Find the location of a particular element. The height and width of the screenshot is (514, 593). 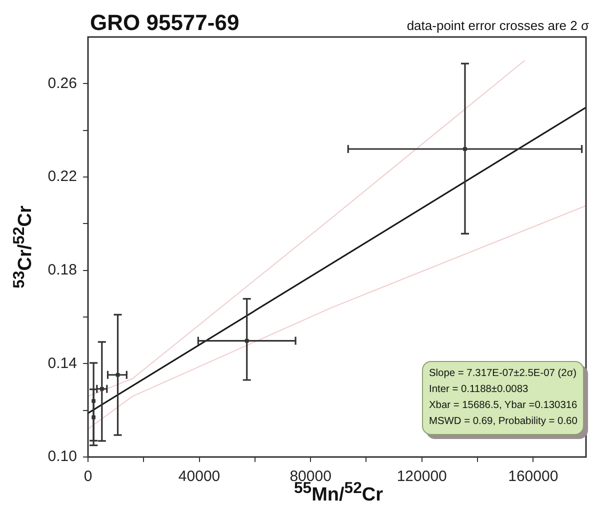

x-tick-label: 0 is located at coordinates (88, 477).